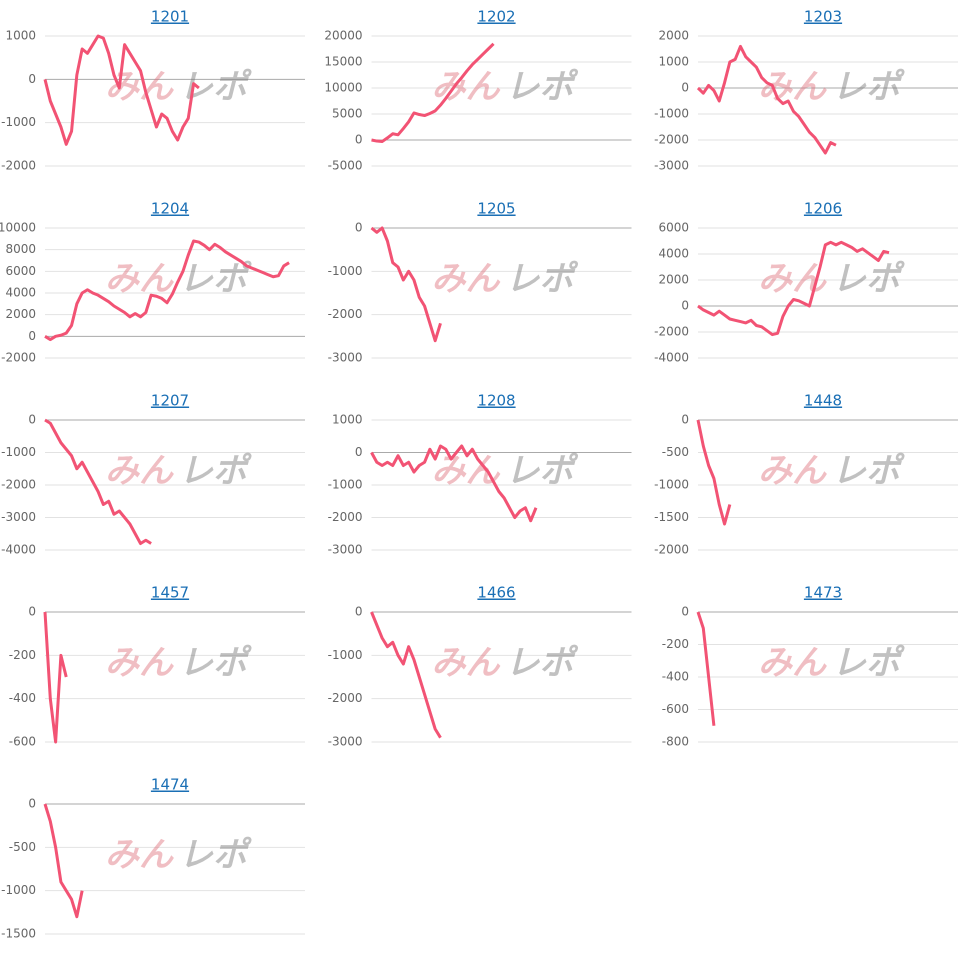 The width and height of the screenshot is (979, 958). Describe the element at coordinates (823, 593) in the screenshot. I see `chart-title: 1473` at that location.